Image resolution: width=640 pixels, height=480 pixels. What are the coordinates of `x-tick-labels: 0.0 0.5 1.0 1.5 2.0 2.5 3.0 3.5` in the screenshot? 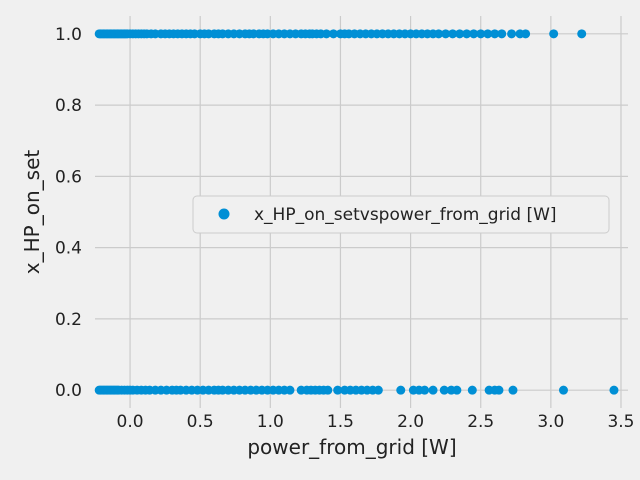 It's located at (376, 422).